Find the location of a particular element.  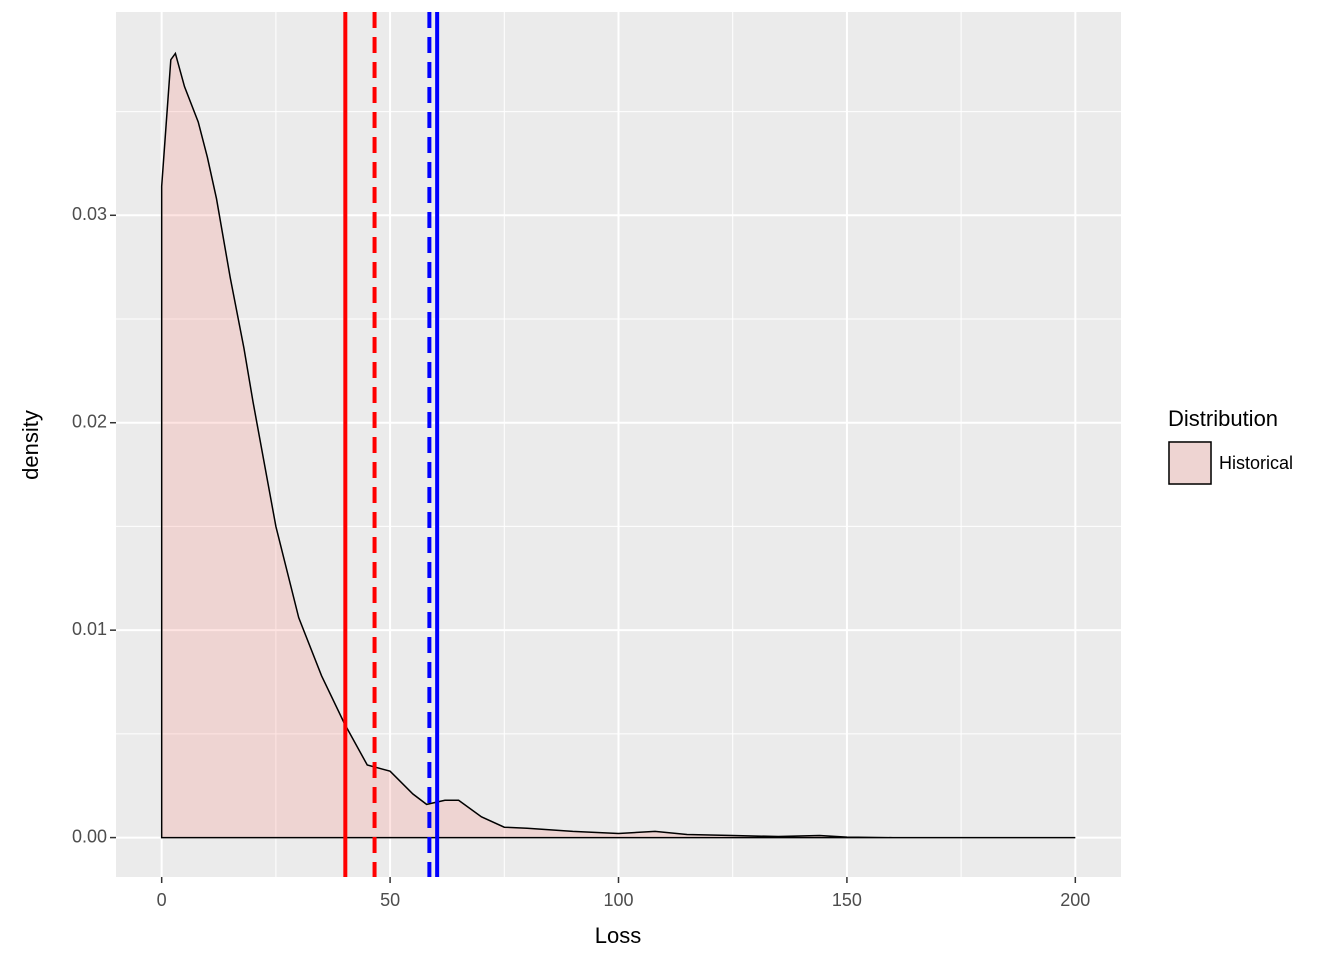

y-tick-label: 0.03 is located at coordinates (89, 214).